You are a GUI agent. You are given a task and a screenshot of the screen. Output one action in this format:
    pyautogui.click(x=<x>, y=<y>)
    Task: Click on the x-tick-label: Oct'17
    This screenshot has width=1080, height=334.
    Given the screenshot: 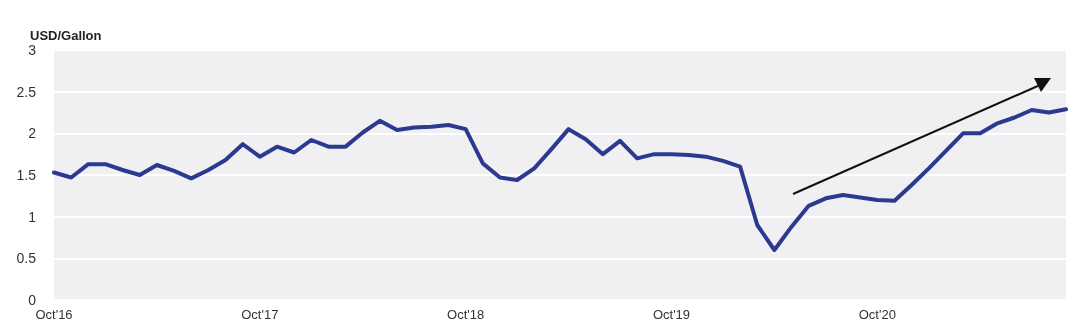 What is the action you would take?
    pyautogui.click(x=260, y=314)
    